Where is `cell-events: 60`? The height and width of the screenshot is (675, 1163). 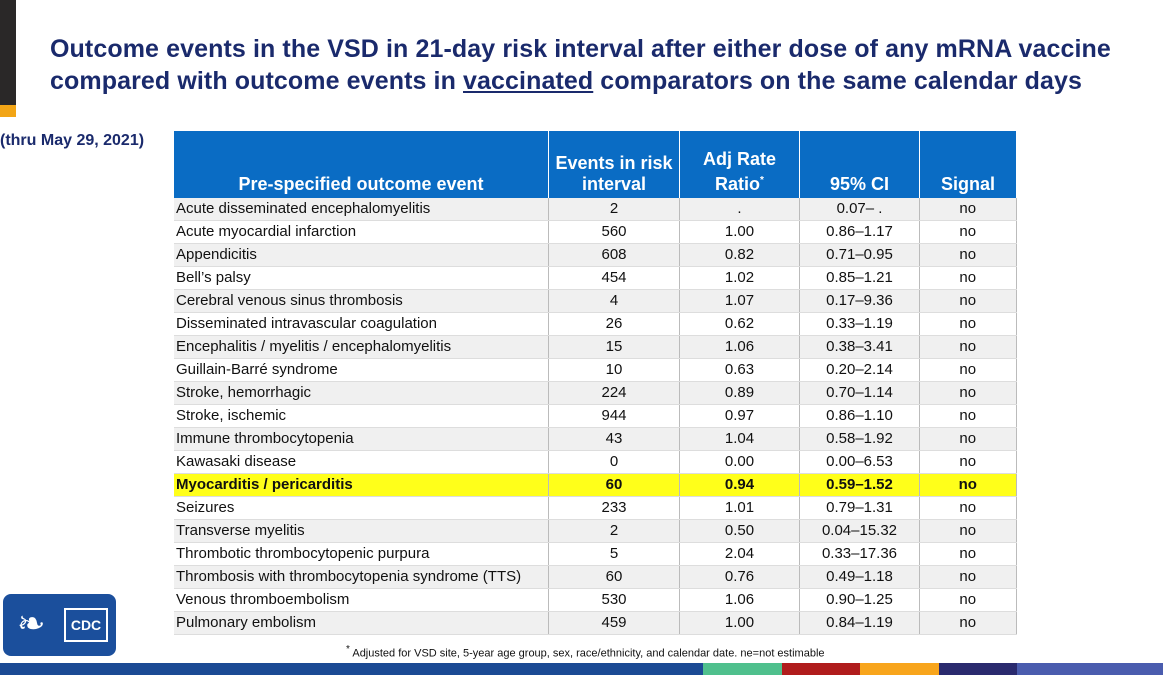
cell-events: 60 is located at coordinates (614, 577).